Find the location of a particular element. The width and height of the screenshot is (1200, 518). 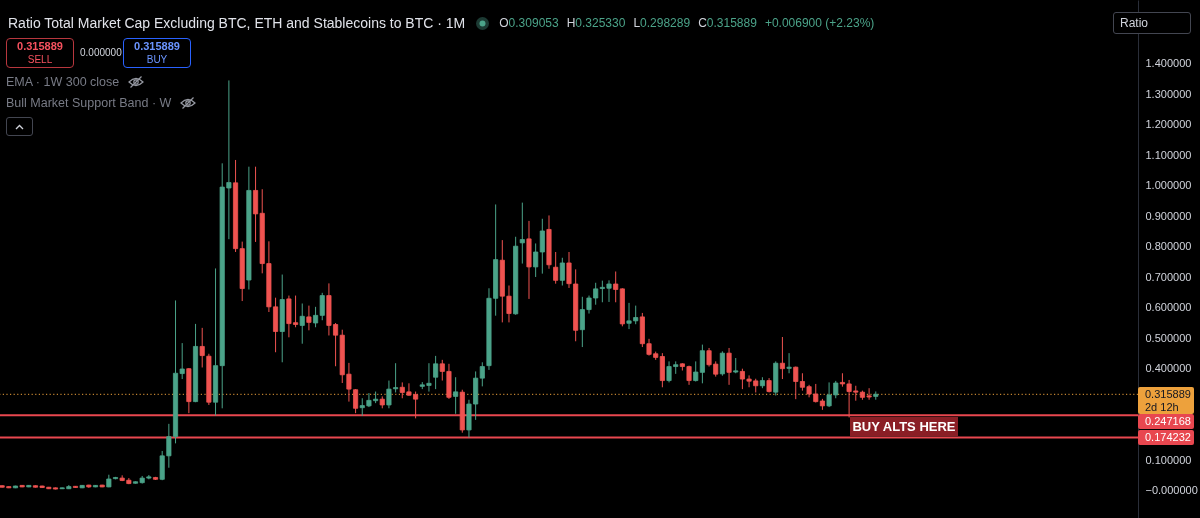

y-tick-label: 0.400000 is located at coordinates (1168, 368).